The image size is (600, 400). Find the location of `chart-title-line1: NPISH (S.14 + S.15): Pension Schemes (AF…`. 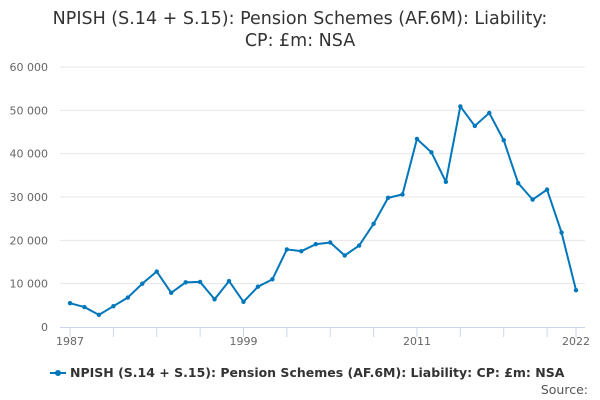

chart-title-line1: NPISH (S.14 + S.15): Pension Schemes (AF… is located at coordinates (300, 19).